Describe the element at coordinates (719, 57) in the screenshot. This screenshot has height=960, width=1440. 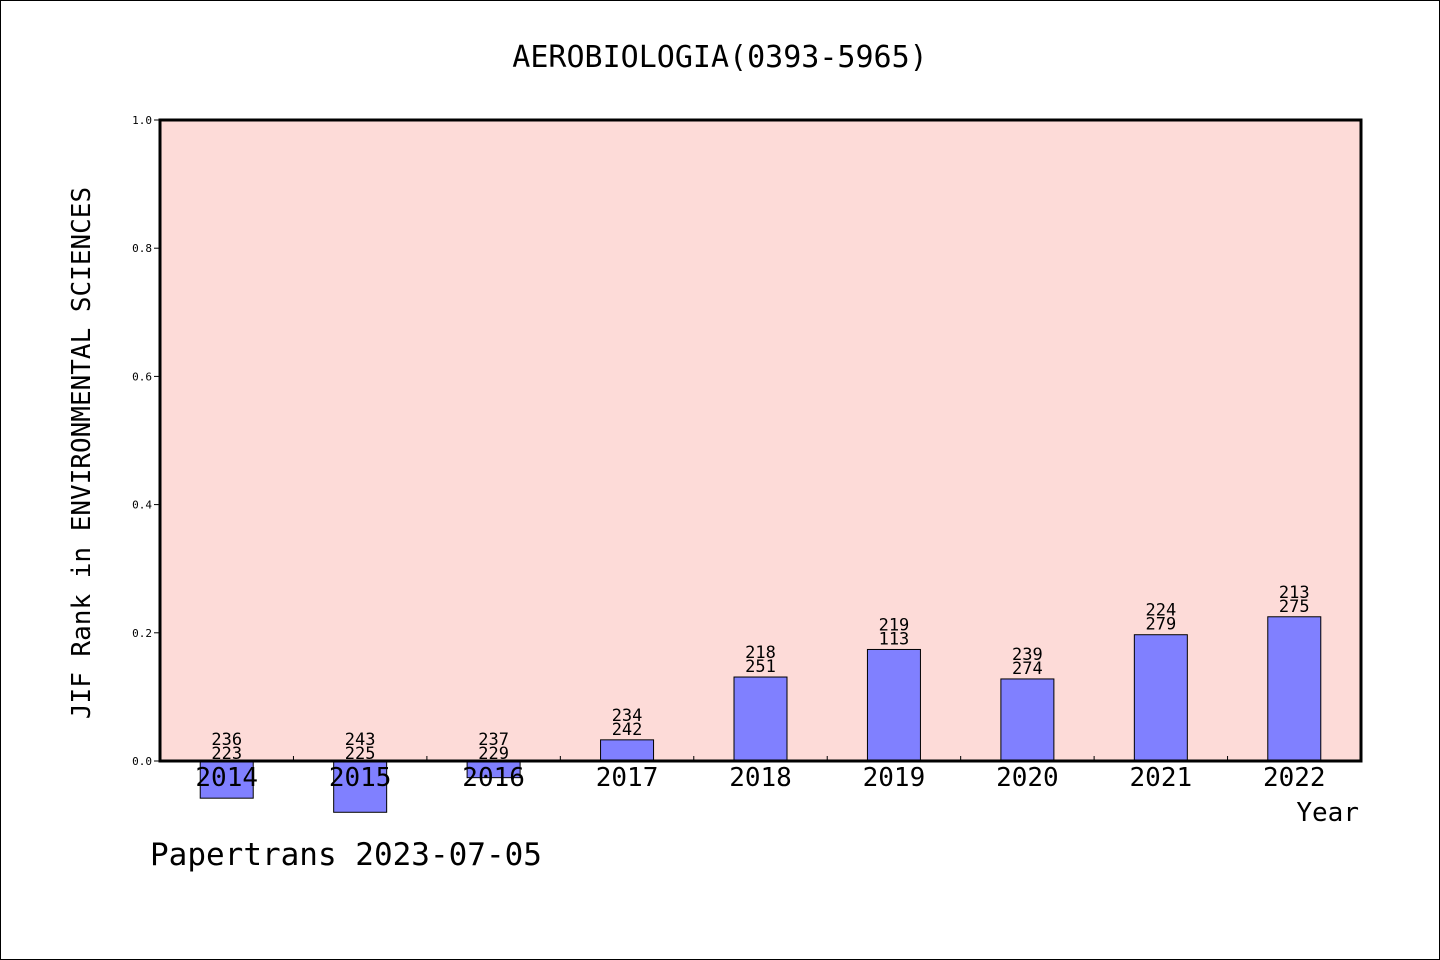
I see `chart-title: AEROBIOLOGIA(0393-5965)` at that location.